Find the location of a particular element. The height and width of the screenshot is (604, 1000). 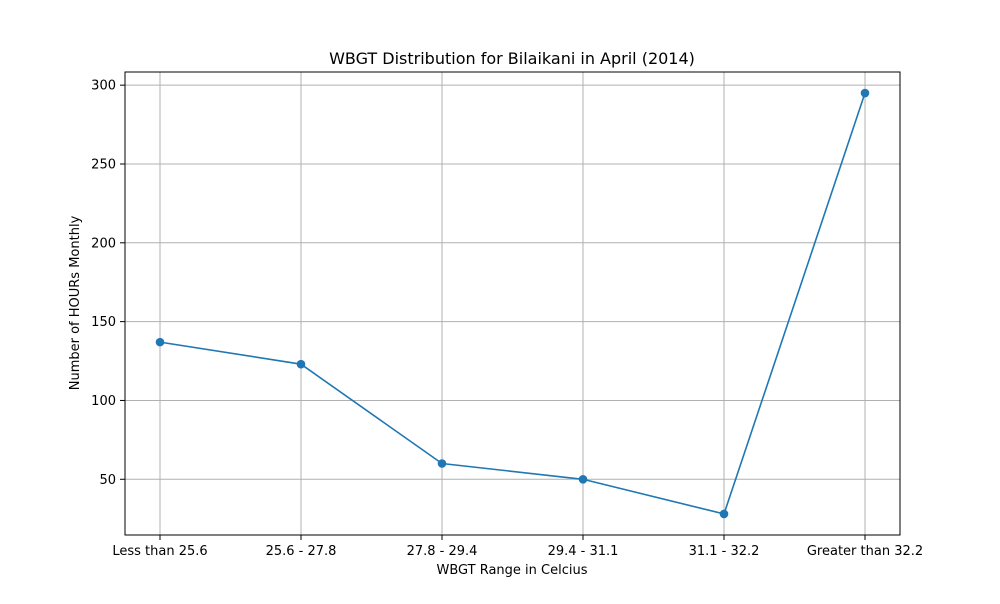

x-axis-label: WBGT Range in Celcius is located at coordinates (511, 570).